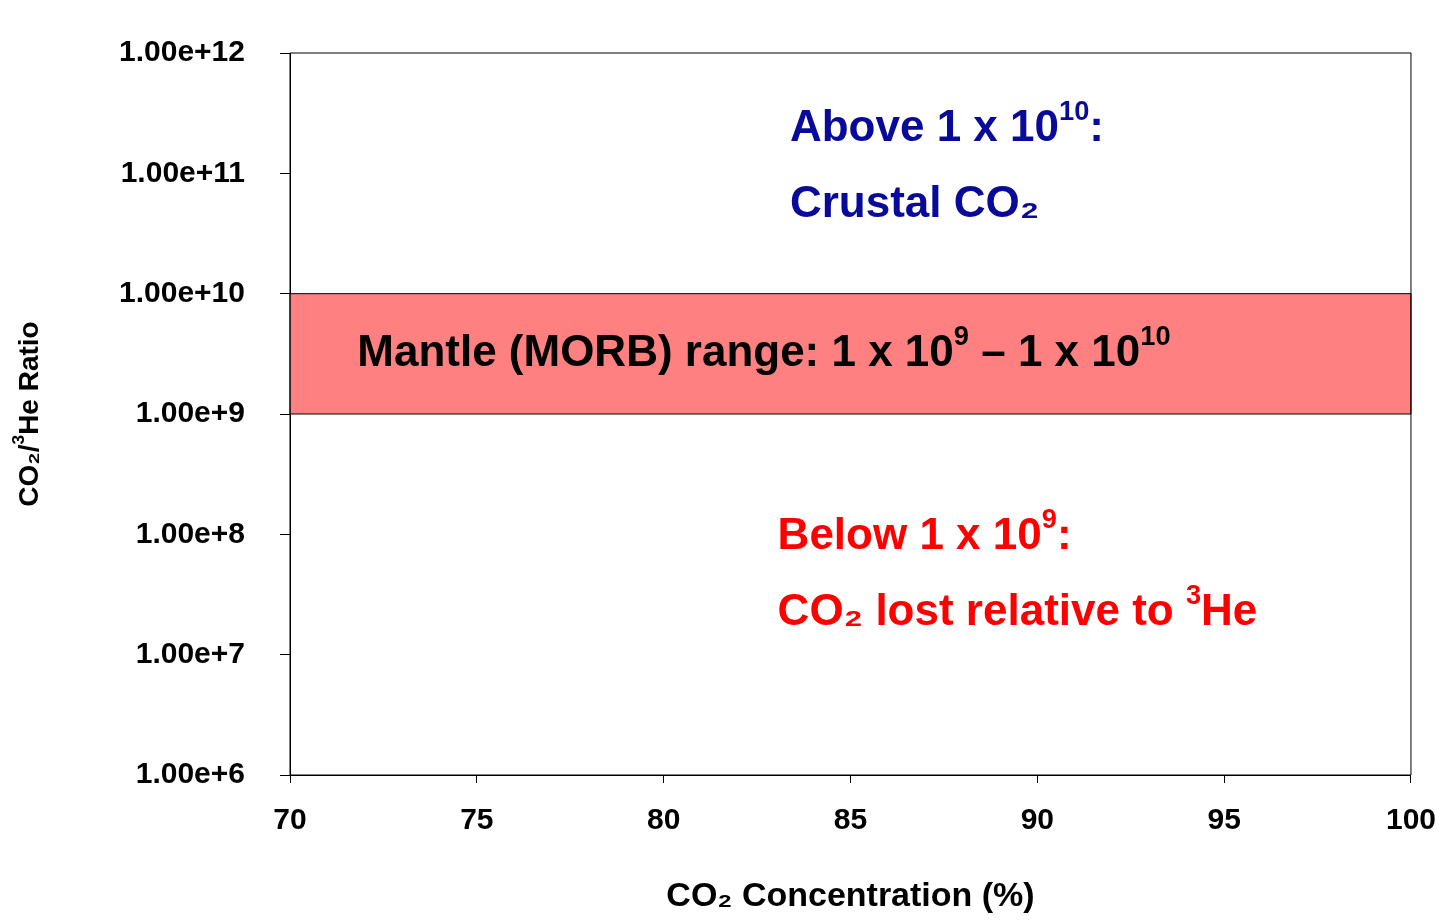  Describe the element at coordinates (1410, 819) in the screenshot. I see `x-tick-label: 100` at that location.